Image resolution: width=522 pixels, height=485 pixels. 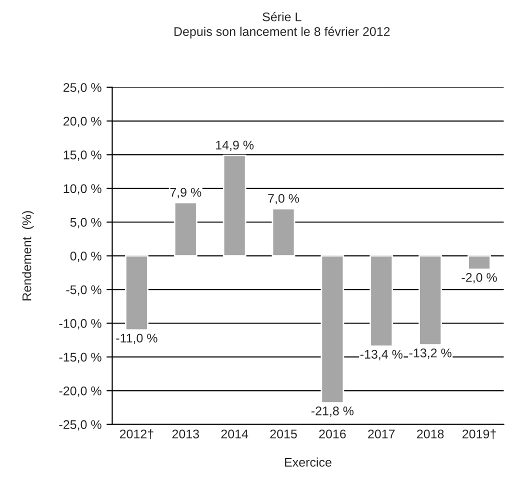 What do you see at coordinates (479, 278) in the screenshot?
I see `data-label: -2,0 %` at bounding box center [479, 278].